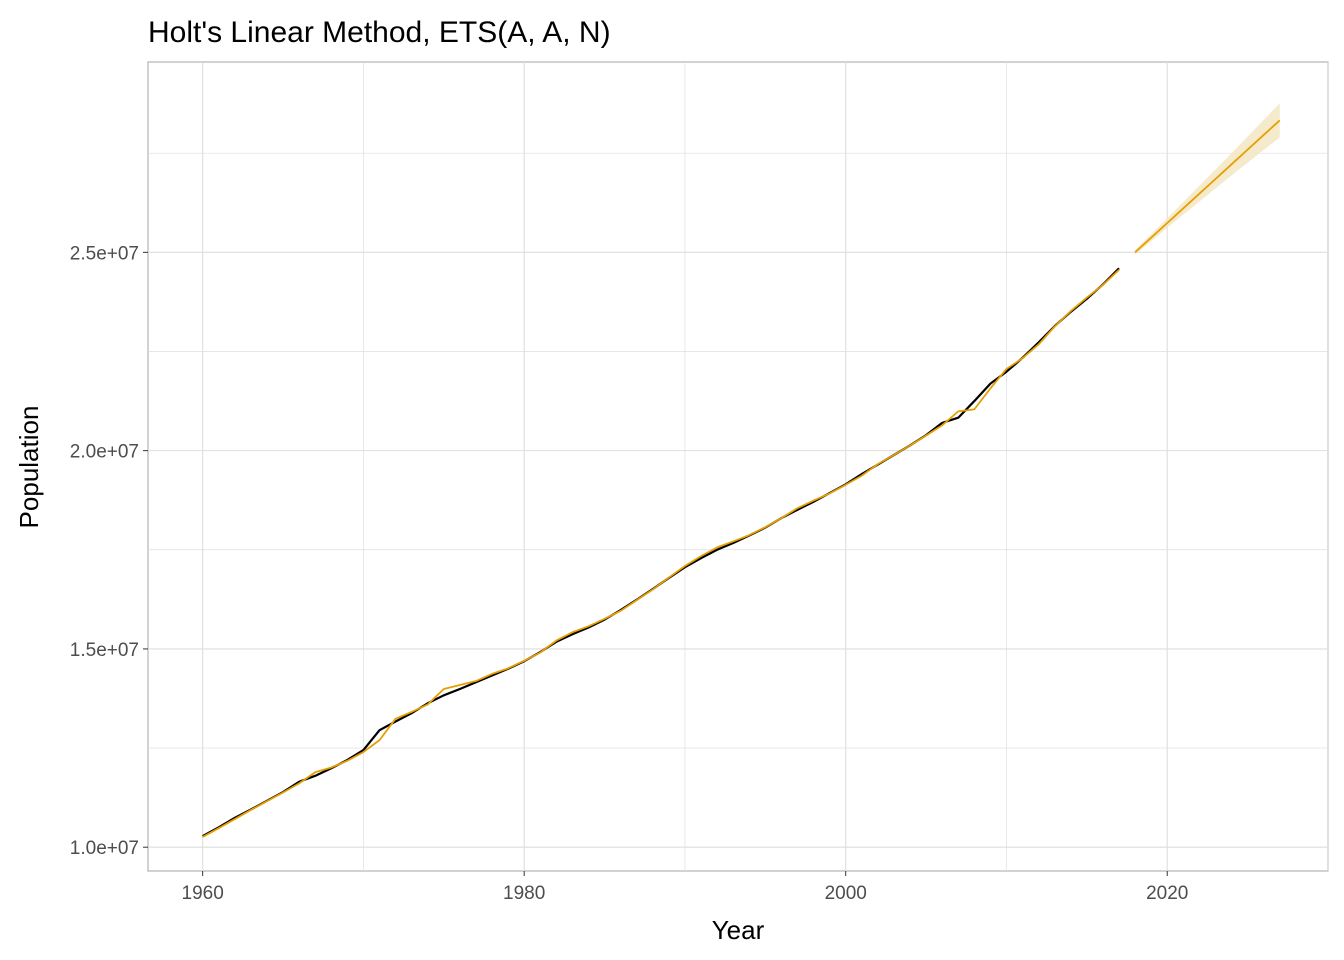 The height and width of the screenshot is (960, 1344). Describe the element at coordinates (109, 551) in the screenshot. I see `y-axis-ticks: 1.0e+07 1.5e+07 2.0e+07 2.5e+07` at that location.